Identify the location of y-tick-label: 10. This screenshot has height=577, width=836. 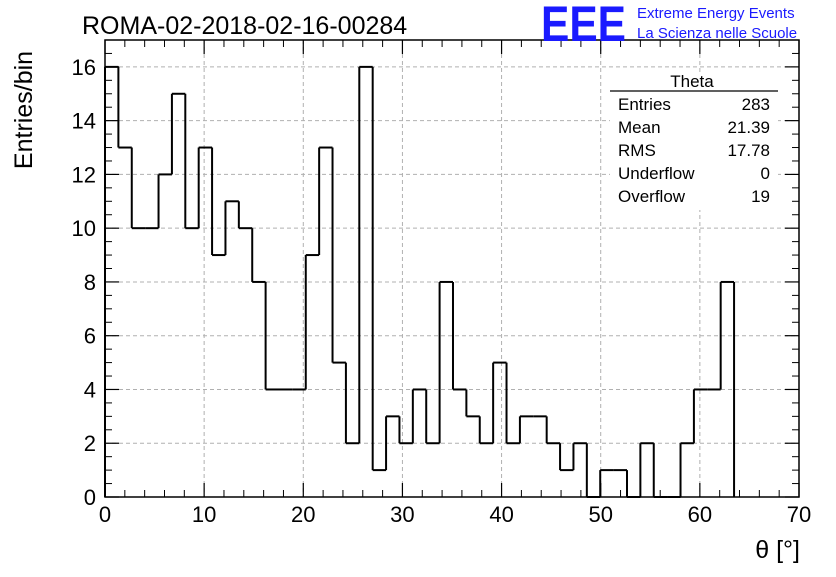
(84, 228).